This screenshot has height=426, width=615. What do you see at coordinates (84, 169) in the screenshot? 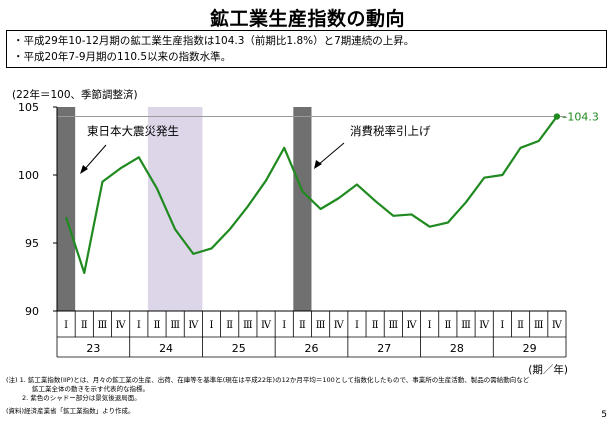
I see `annotation-earthquake-arrowhead` at bounding box center [84, 169].